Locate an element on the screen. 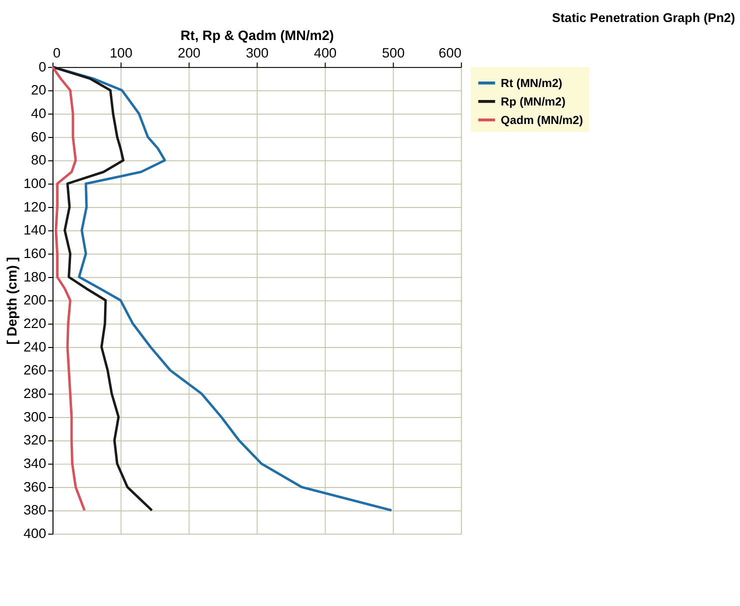  y-tick-label: 220 is located at coordinates (35, 324).